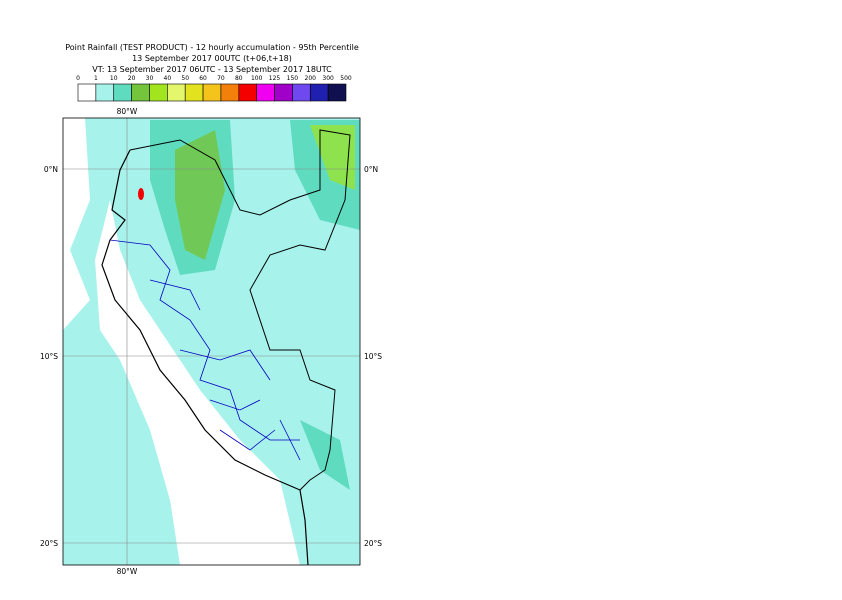 This screenshot has height=600, width=842. Describe the element at coordinates (114, 78) in the screenshot. I see `legend-label: 10` at that location.